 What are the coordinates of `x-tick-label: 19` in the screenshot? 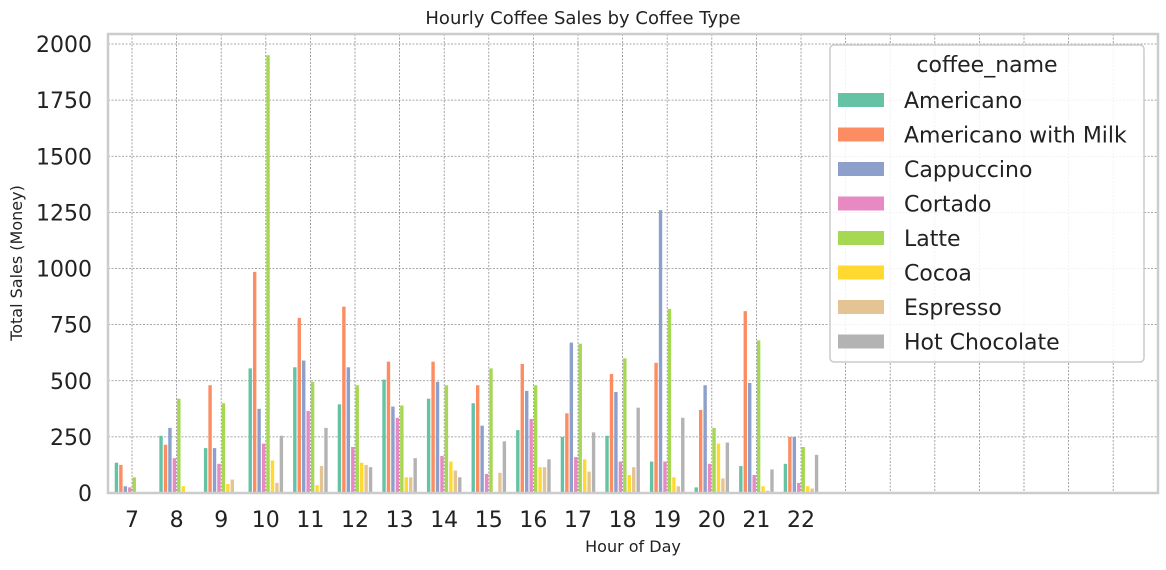 It's located at (667, 520).